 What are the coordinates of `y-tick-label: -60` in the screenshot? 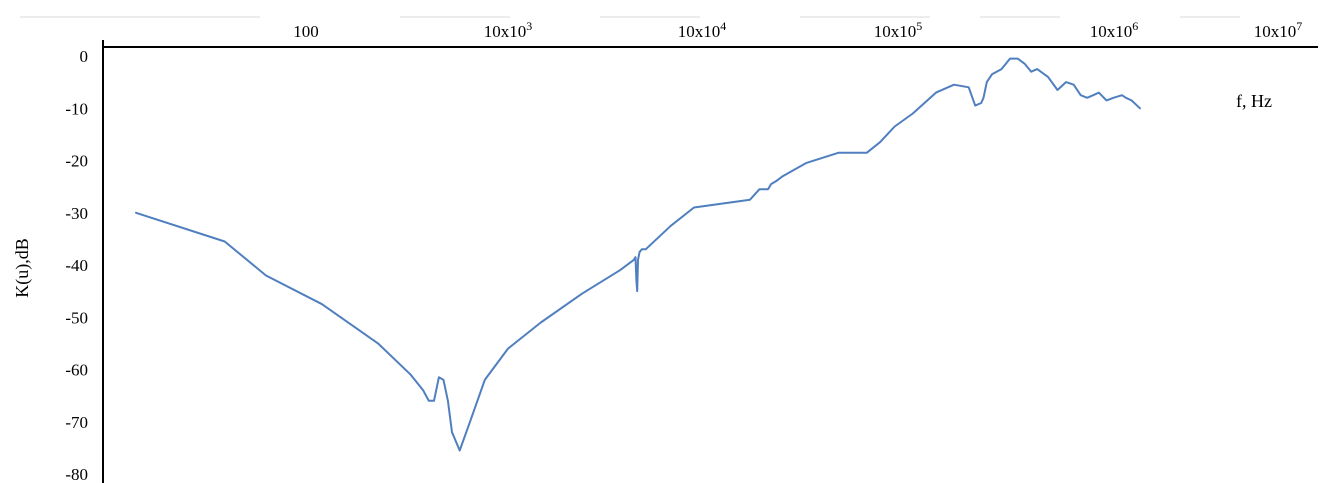 It's located at (76, 370).